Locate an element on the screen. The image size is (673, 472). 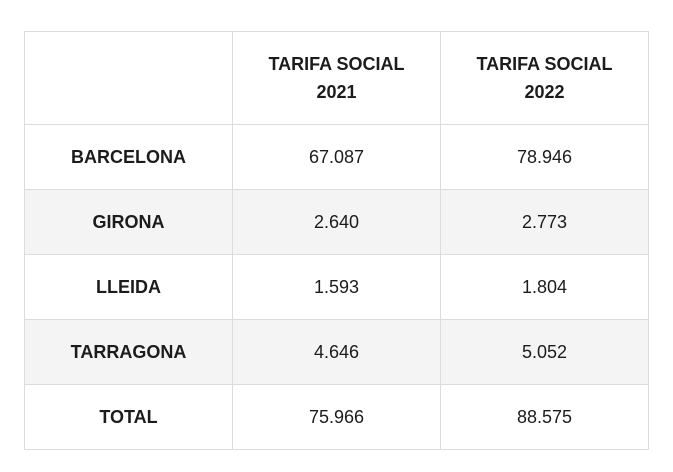
value-2021: 75.966 is located at coordinates (336, 417).